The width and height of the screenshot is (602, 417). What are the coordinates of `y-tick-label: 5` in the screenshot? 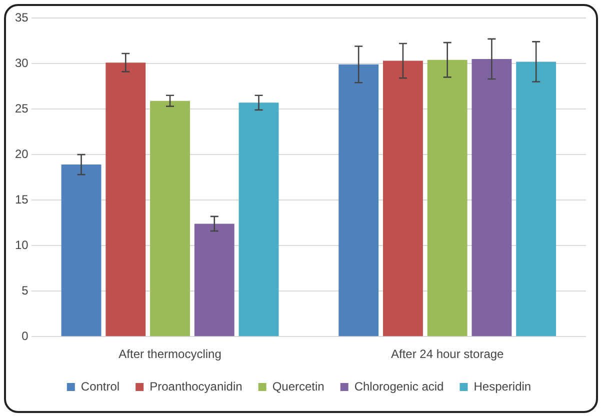 It's located at (25, 290).